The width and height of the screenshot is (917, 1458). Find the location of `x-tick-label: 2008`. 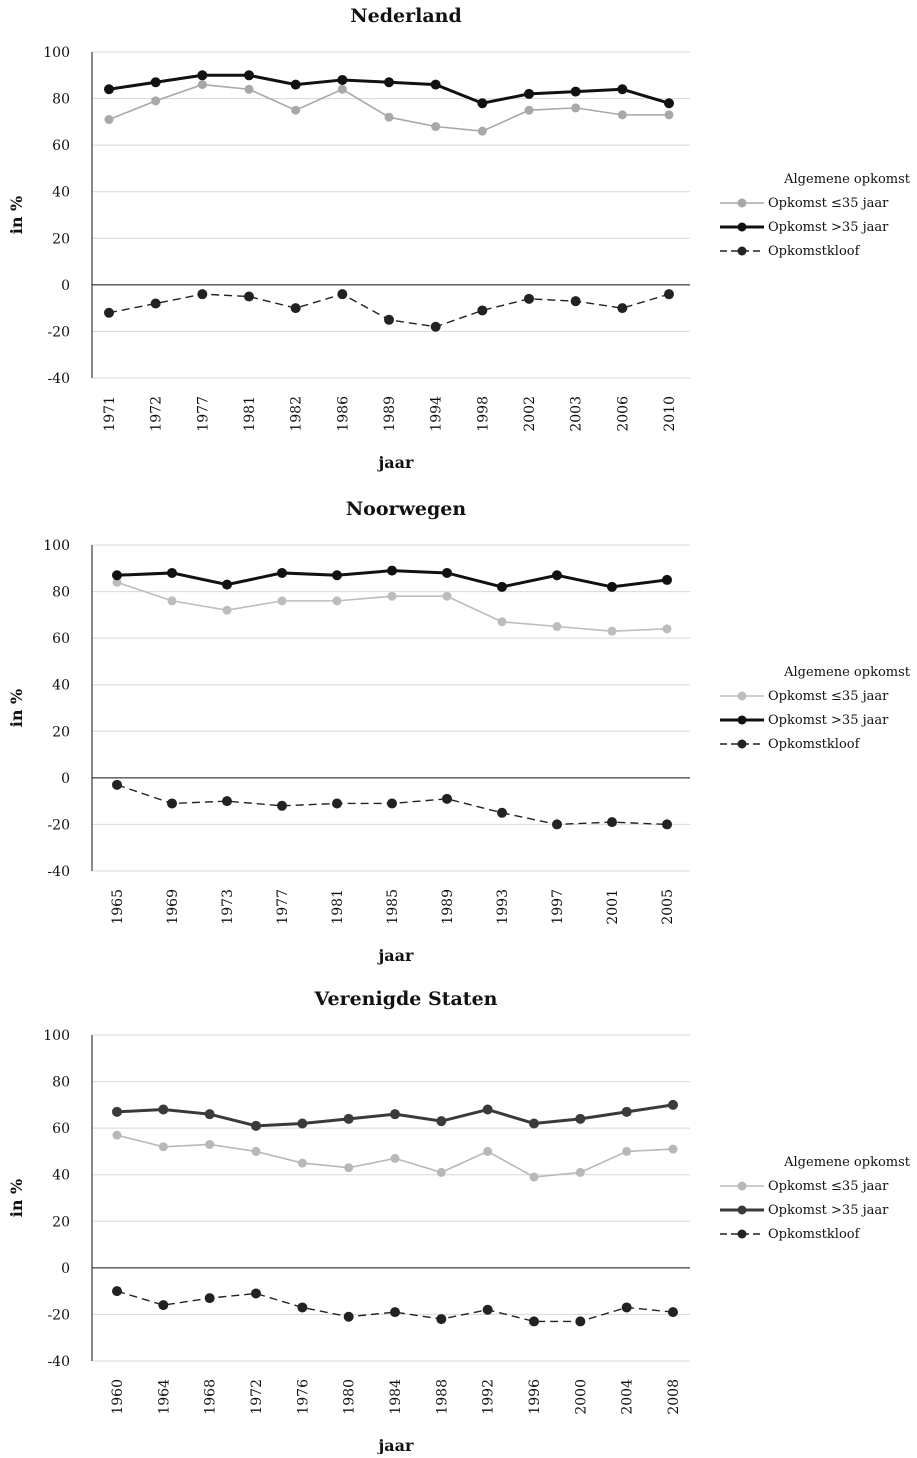

x-tick-label: 2008 is located at coordinates (674, 1397).